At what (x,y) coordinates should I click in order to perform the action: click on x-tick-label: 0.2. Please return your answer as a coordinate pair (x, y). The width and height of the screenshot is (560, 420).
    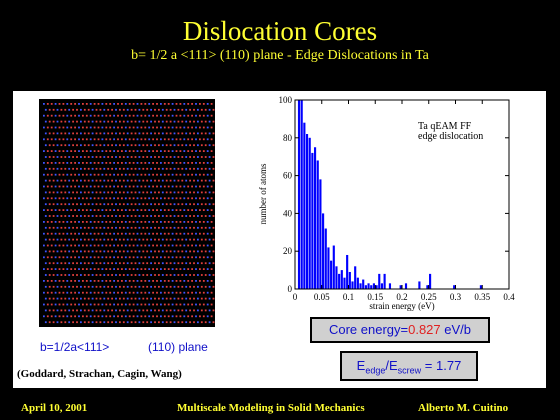
    Looking at the image, I should click on (401, 297).